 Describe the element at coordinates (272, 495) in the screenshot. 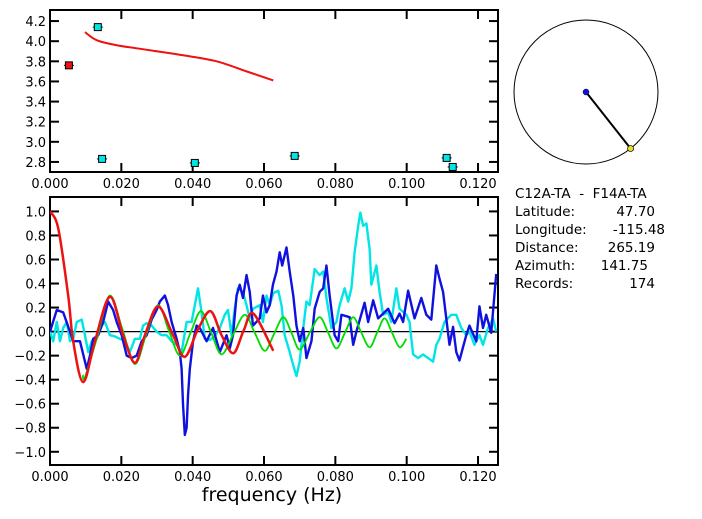

I see `x-axis-label: frequency (Hz)` at that location.